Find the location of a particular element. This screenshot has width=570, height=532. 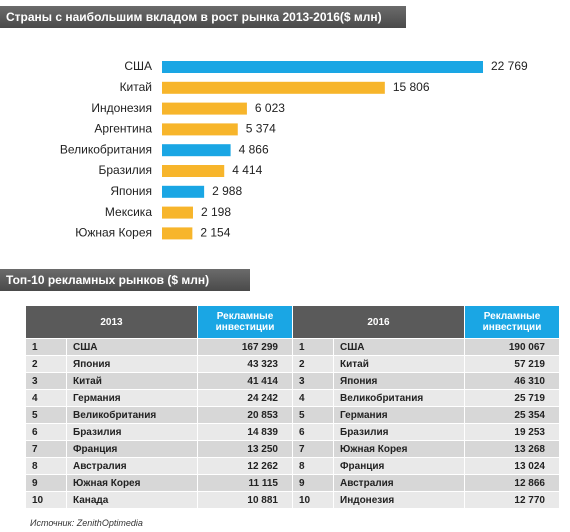

category-label: Япония is located at coordinates (131, 191).